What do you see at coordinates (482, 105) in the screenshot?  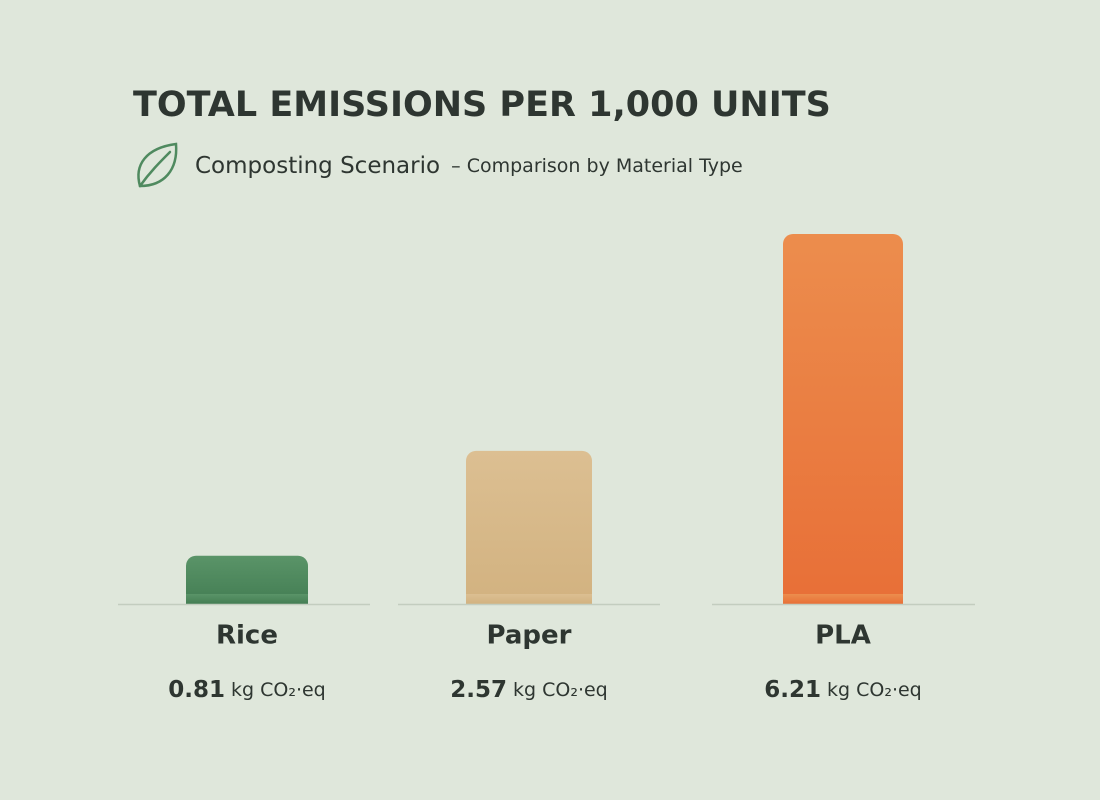 I see `chart-title: TOTAL EMISSIONS PER 1,000 UNITS` at bounding box center [482, 105].